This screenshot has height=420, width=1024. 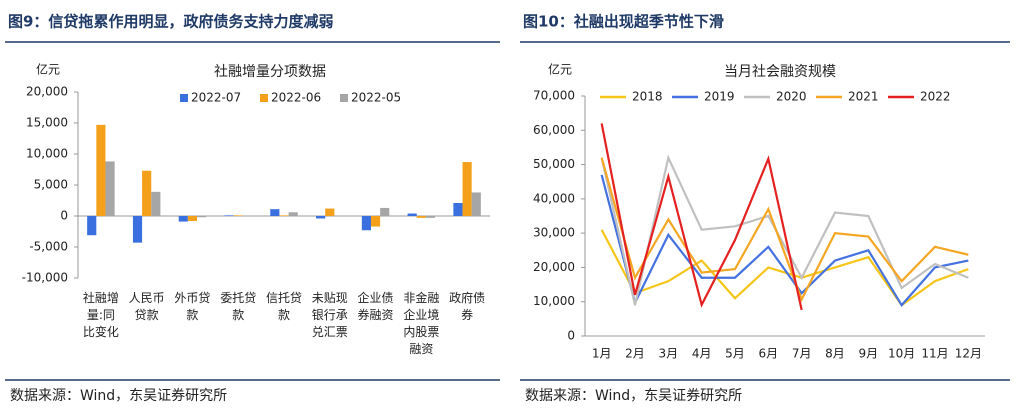 What do you see at coordinates (330, 315) in the screenshot?
I see `x-tick-label: 未贴现银行承兑汇票` at bounding box center [330, 315].